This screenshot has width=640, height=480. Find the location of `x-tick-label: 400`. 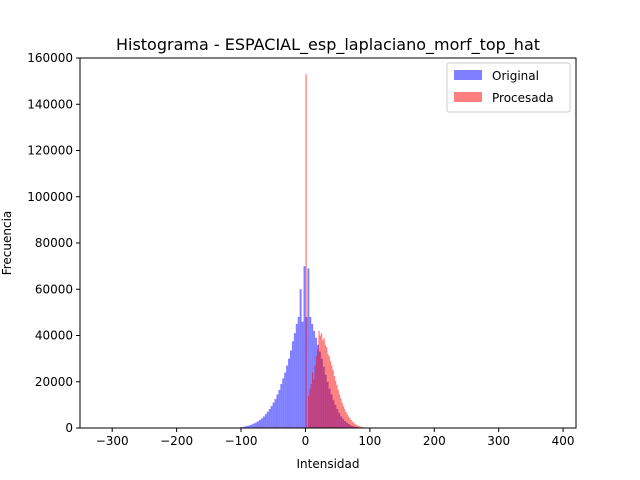

x-tick-label: 400 is located at coordinates (563, 441).